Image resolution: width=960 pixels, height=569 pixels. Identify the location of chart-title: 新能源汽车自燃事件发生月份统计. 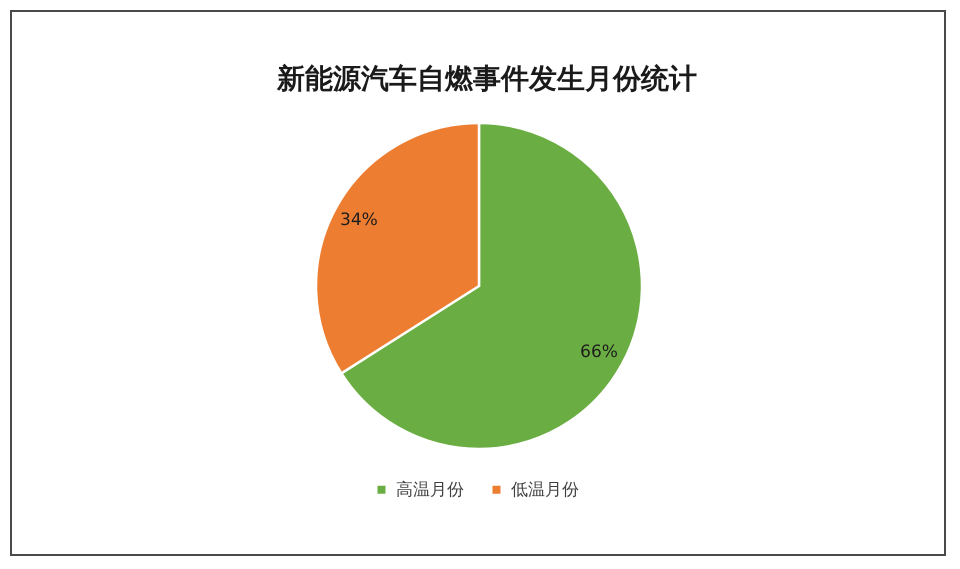
(486, 78).